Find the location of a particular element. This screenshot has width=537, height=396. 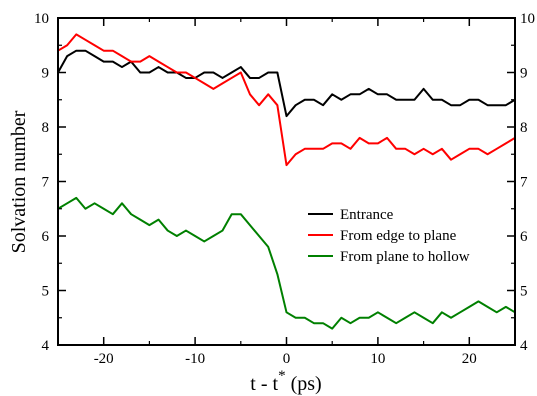

x-tick-label: 0 is located at coordinates (287, 359).